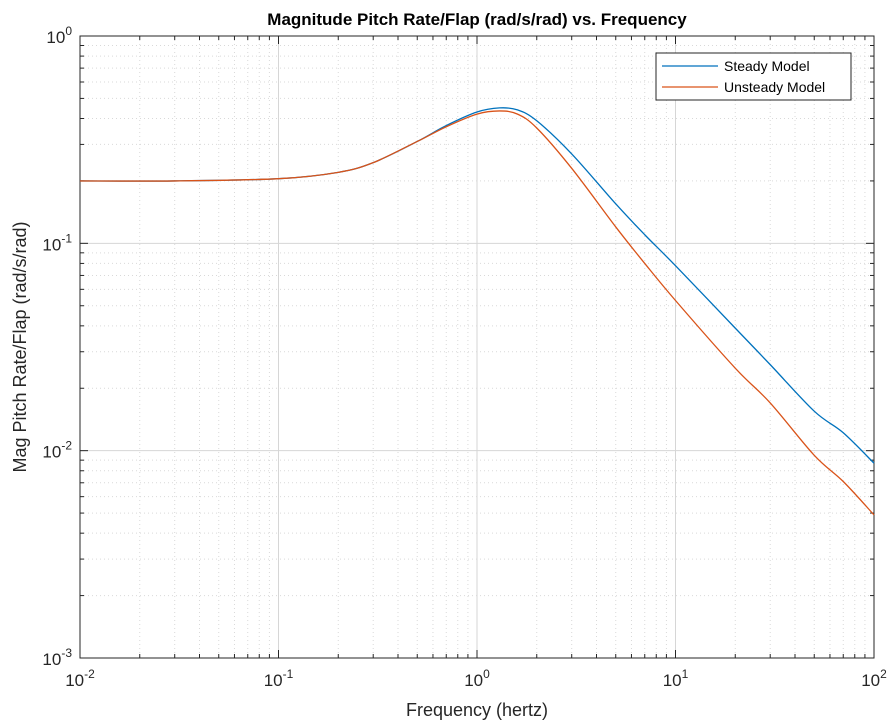  I want to click on y-tick-label: 10⁰, so click(59, 35).